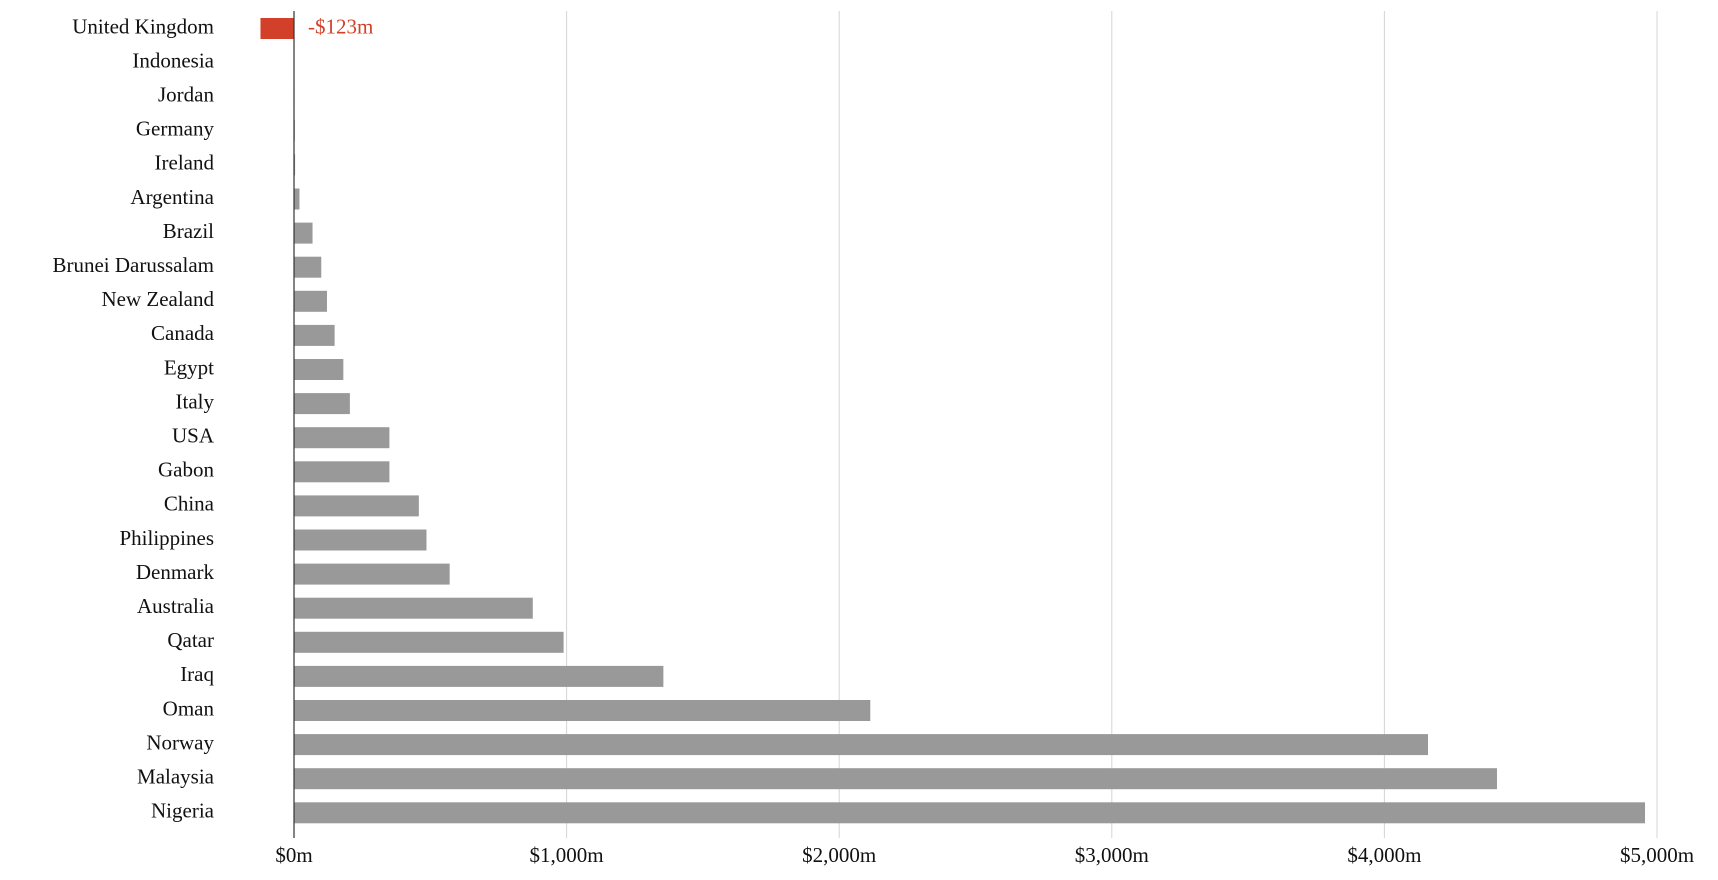  I want to click on x-tick-label: $5,000m, so click(1657, 855).